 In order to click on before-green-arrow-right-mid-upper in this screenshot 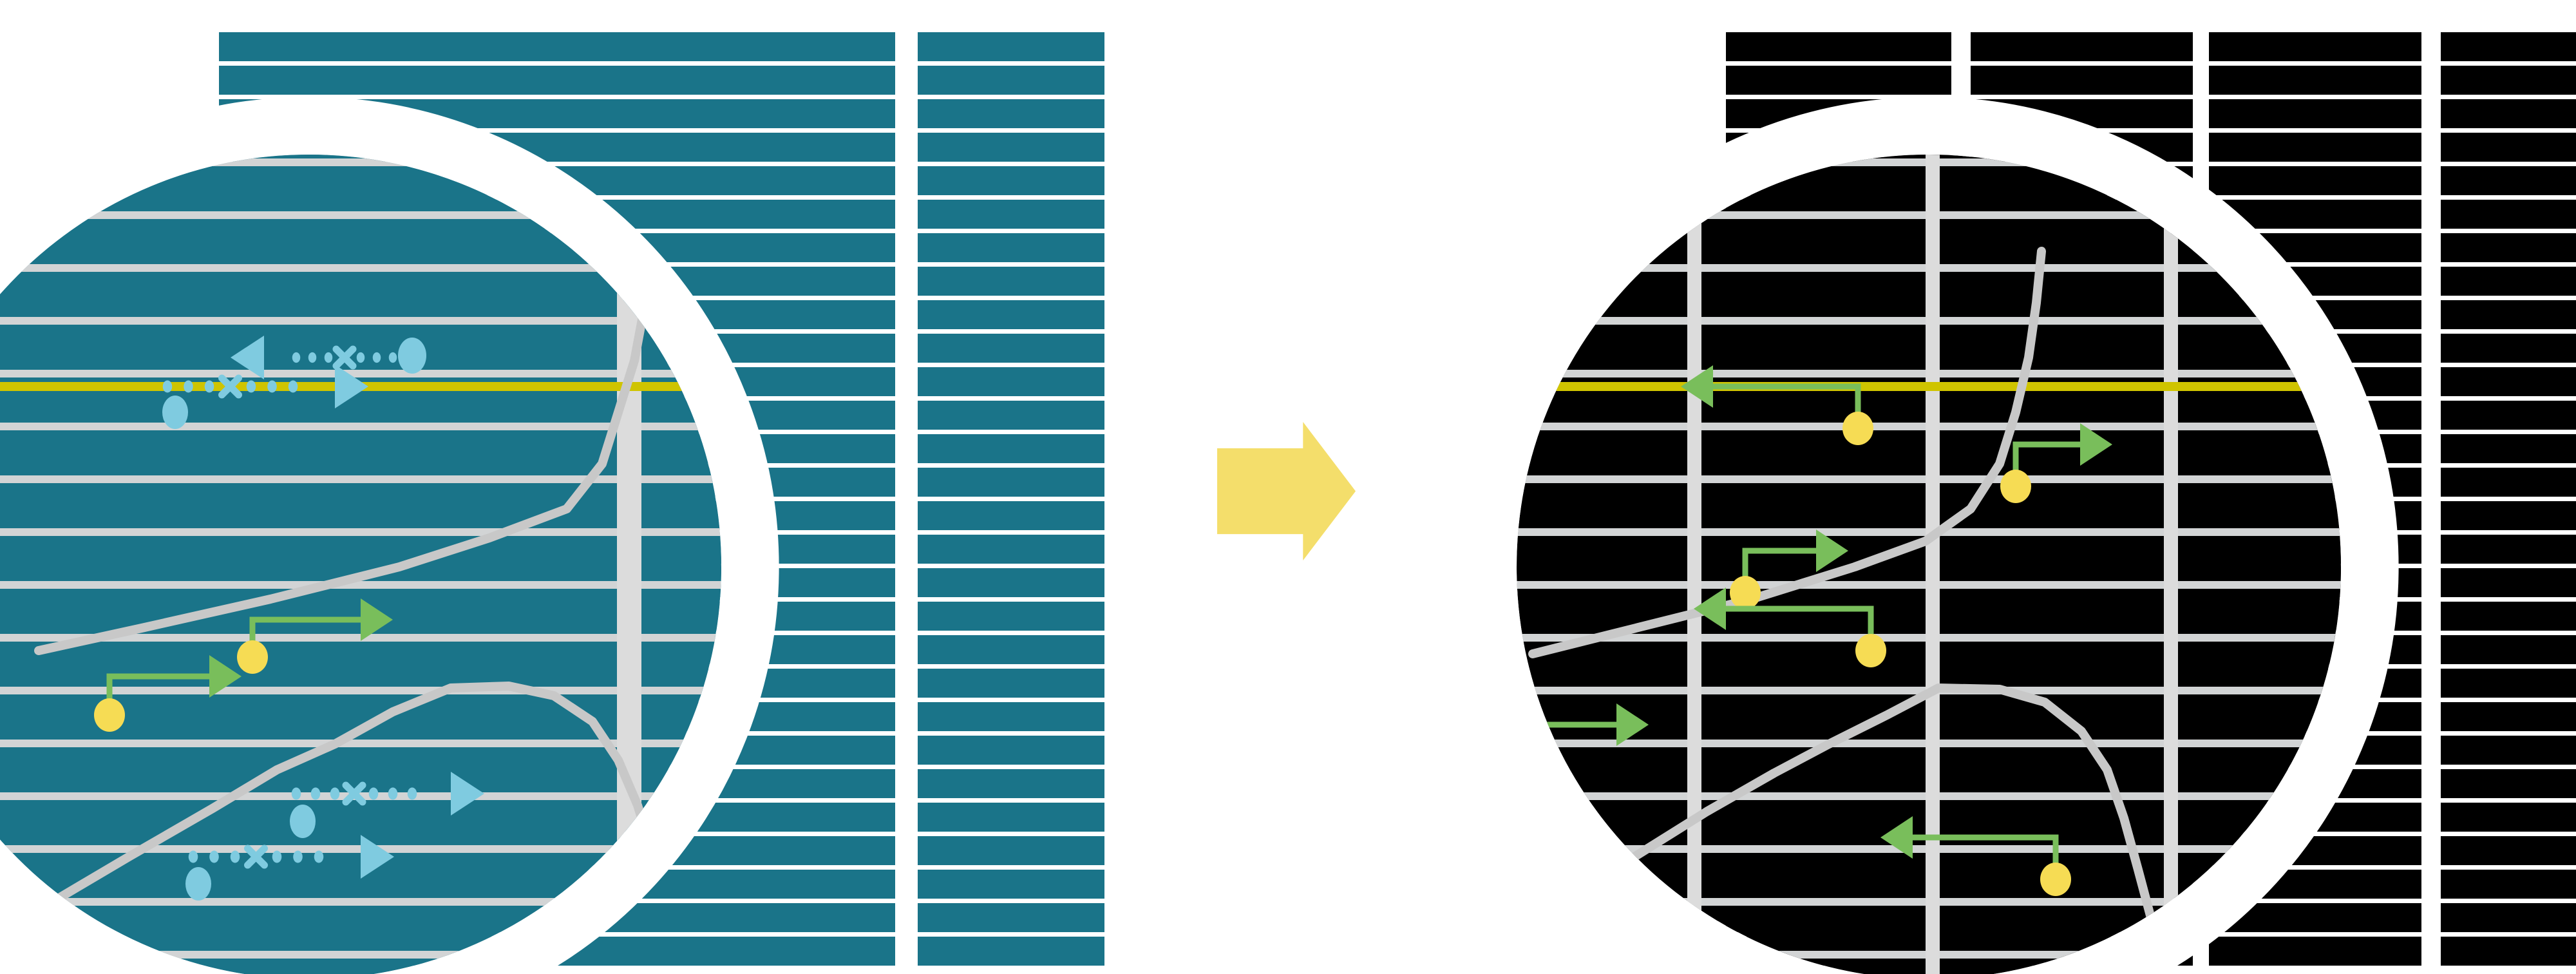, I will do `click(315, 636)`.